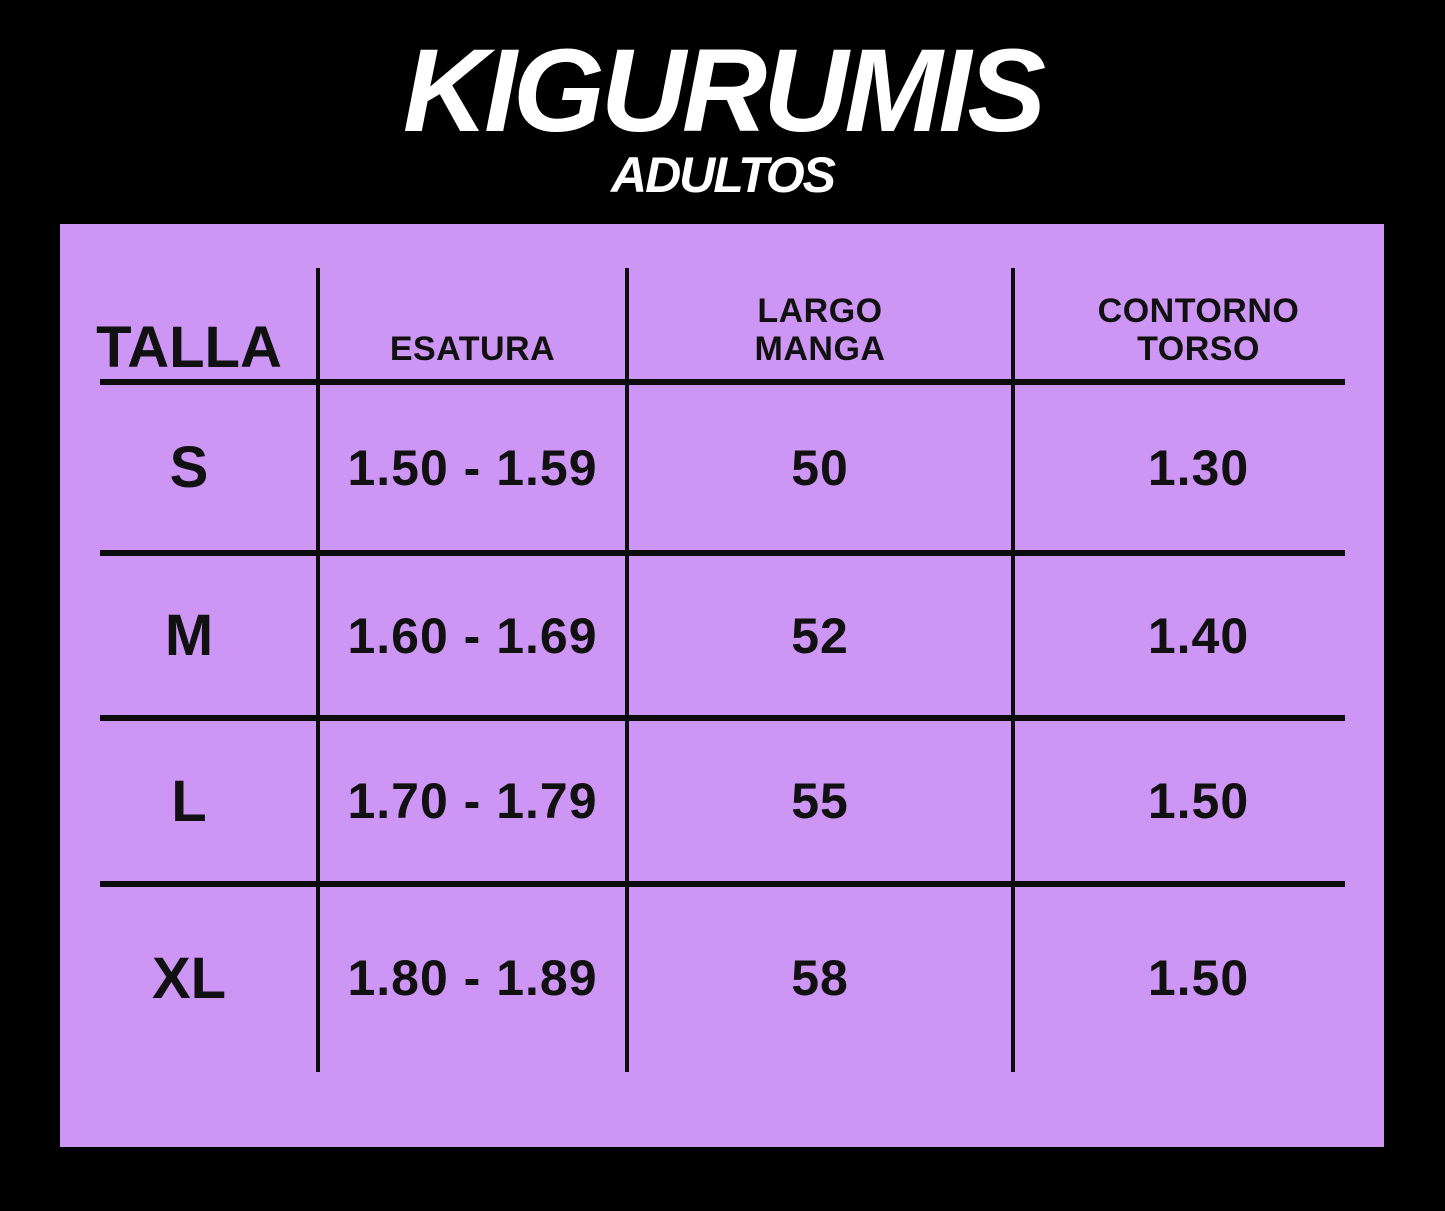  Describe the element at coordinates (723, 174) in the screenshot. I see `page-subtitle: ADULTOS` at that location.